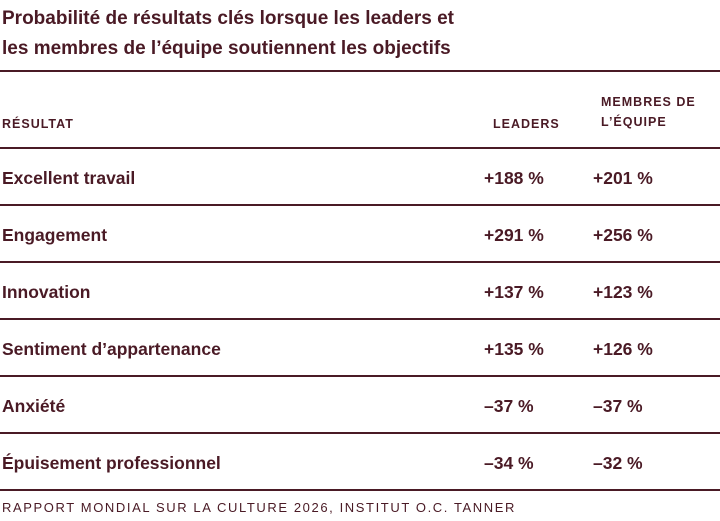  I want to click on row-label: Anxiété, so click(34, 406).